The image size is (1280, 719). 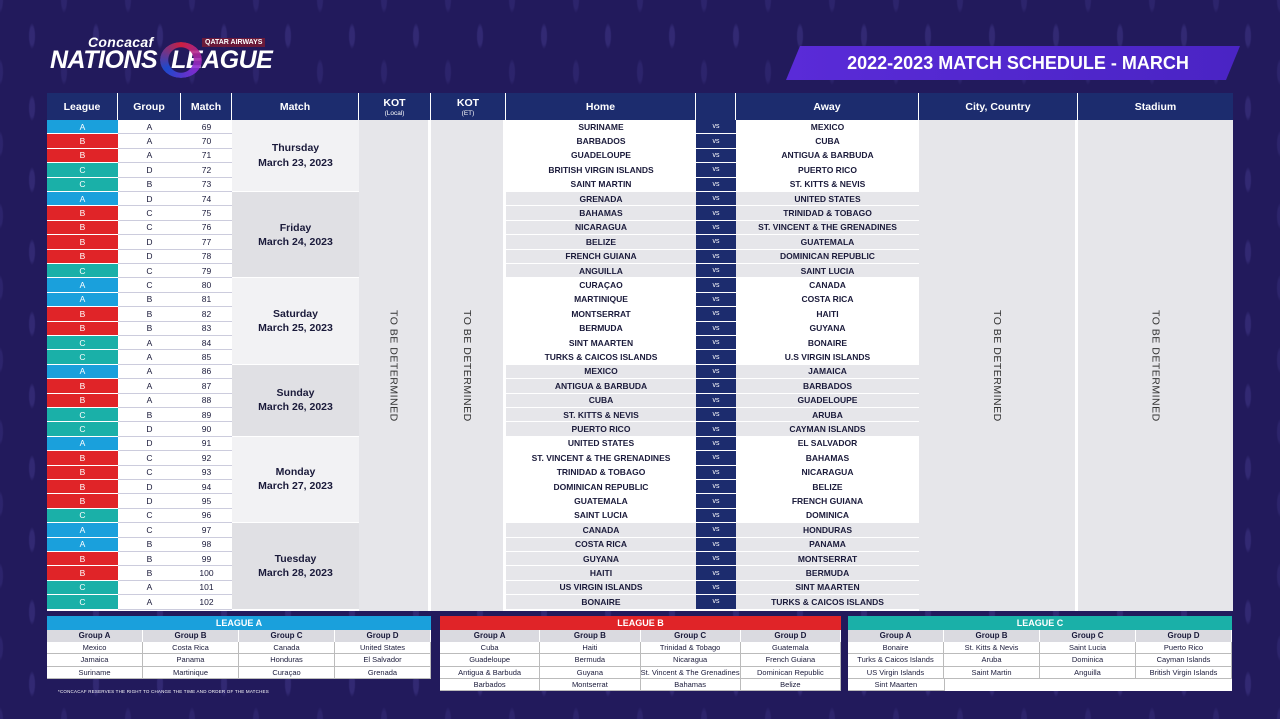 What do you see at coordinates (1184, 648) in the screenshot?
I see `group-team-cell: Puerto Rico` at bounding box center [1184, 648].